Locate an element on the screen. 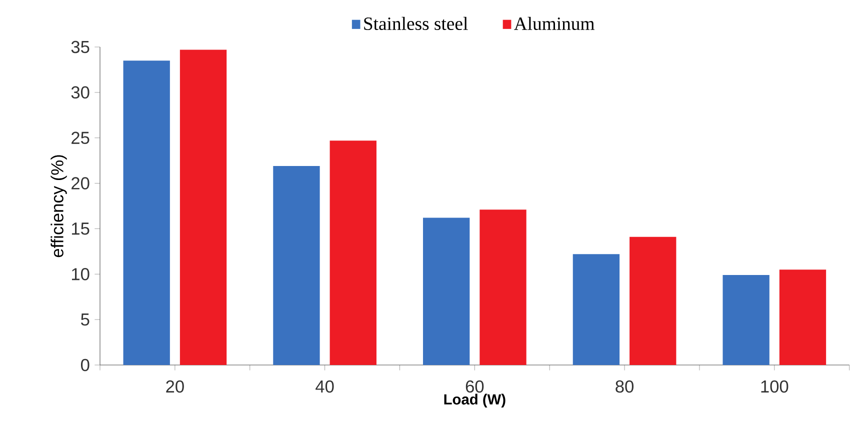  x-tick-label: 40 is located at coordinates (325, 386).